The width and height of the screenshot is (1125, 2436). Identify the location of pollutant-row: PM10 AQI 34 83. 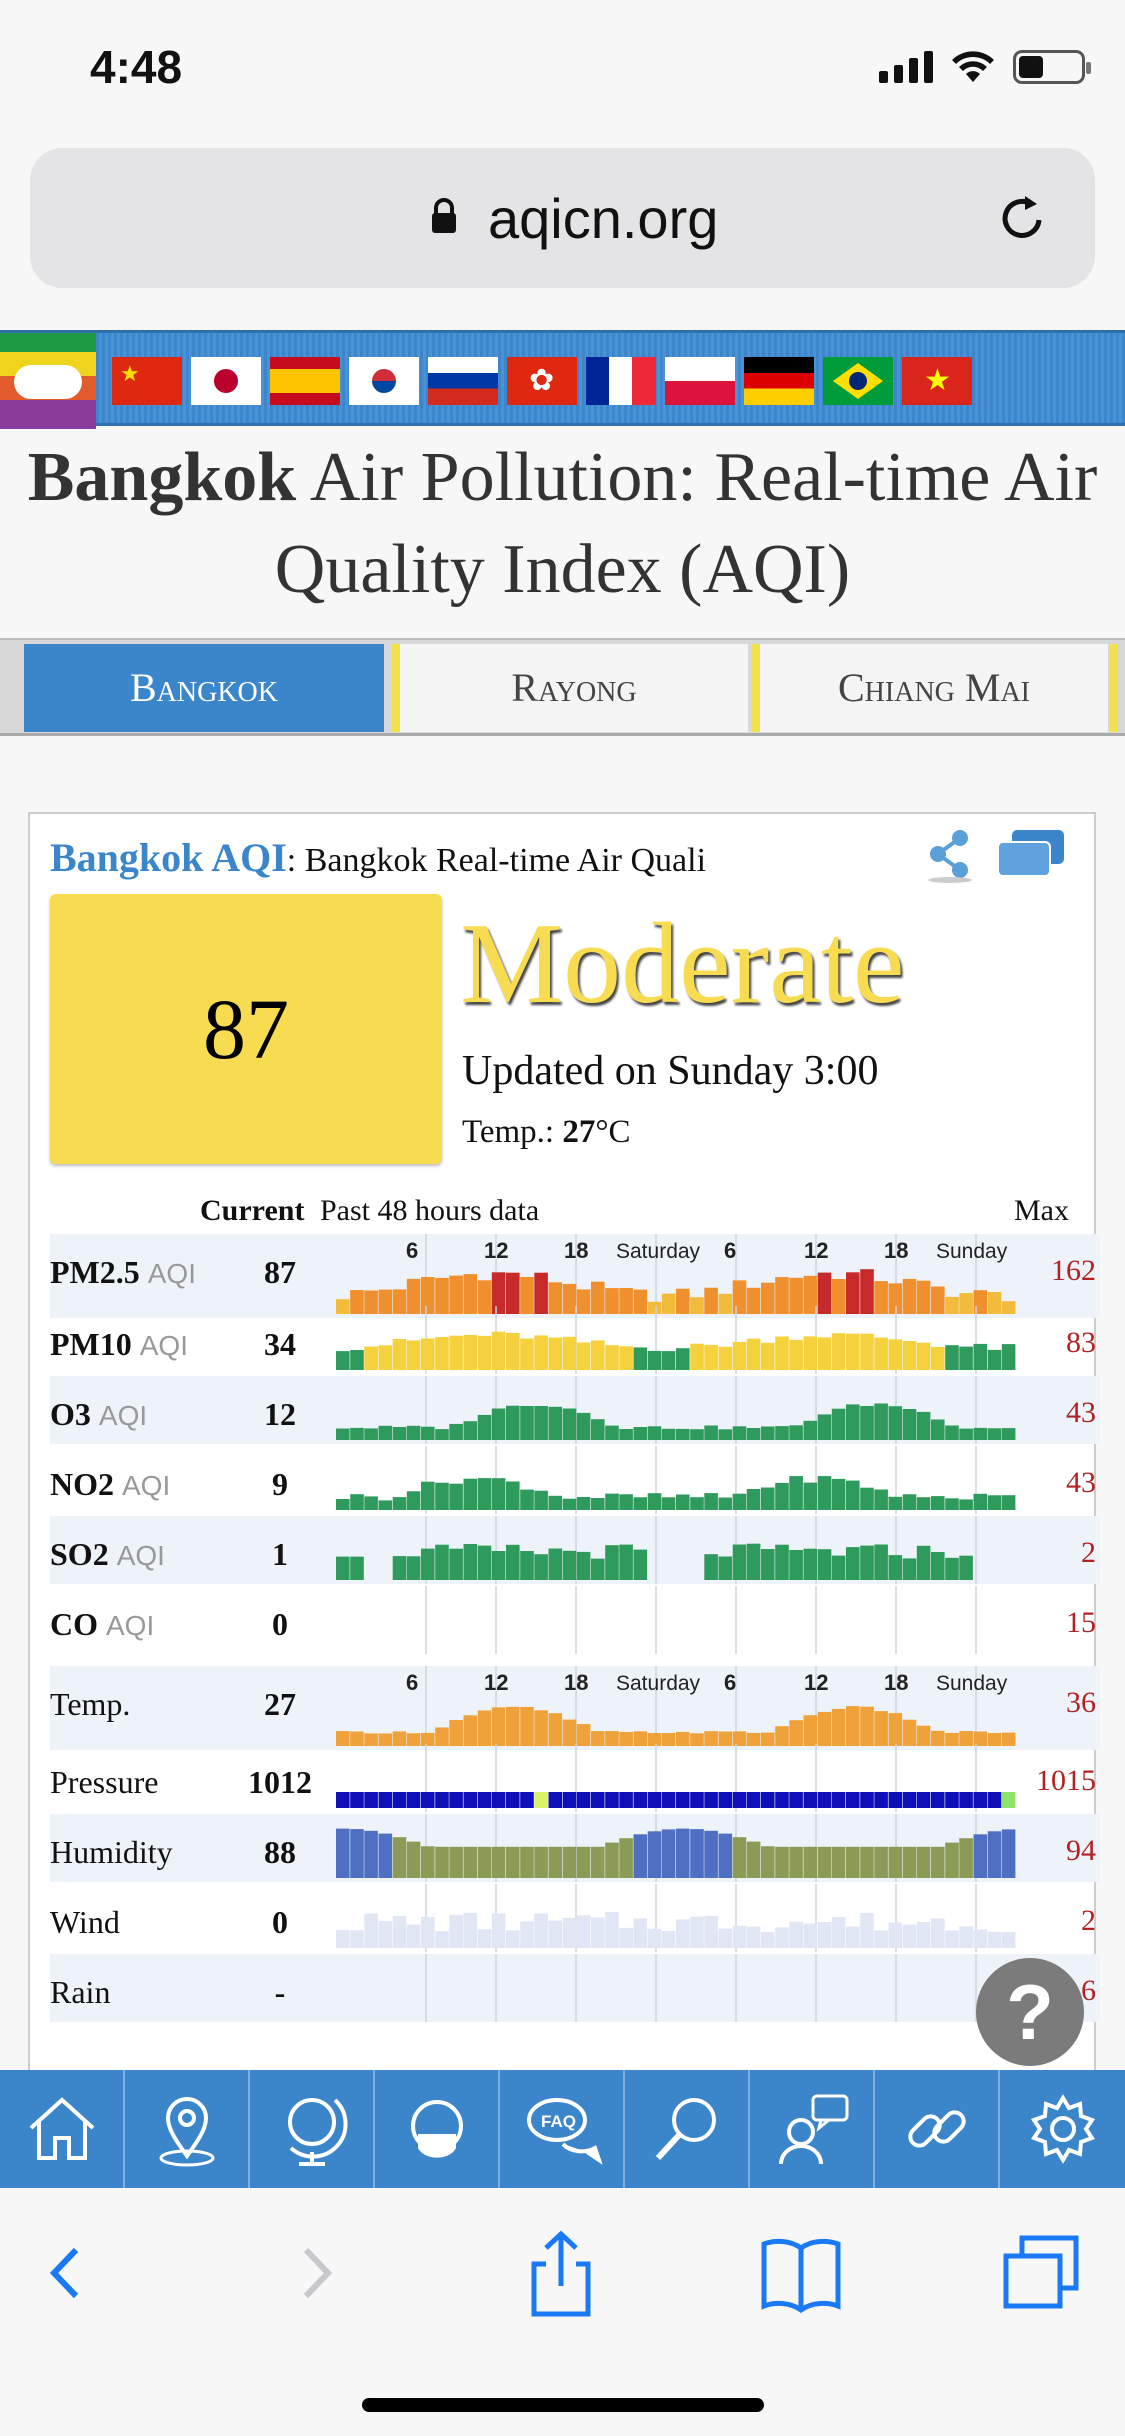
(575, 1340).